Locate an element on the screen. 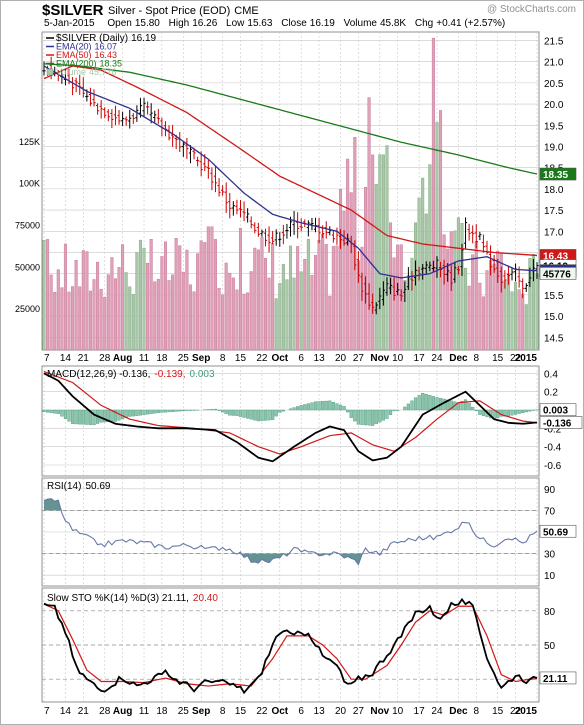 This screenshot has width=584, height=725. volume-y-tick-label: 100K is located at coordinates (29, 184).